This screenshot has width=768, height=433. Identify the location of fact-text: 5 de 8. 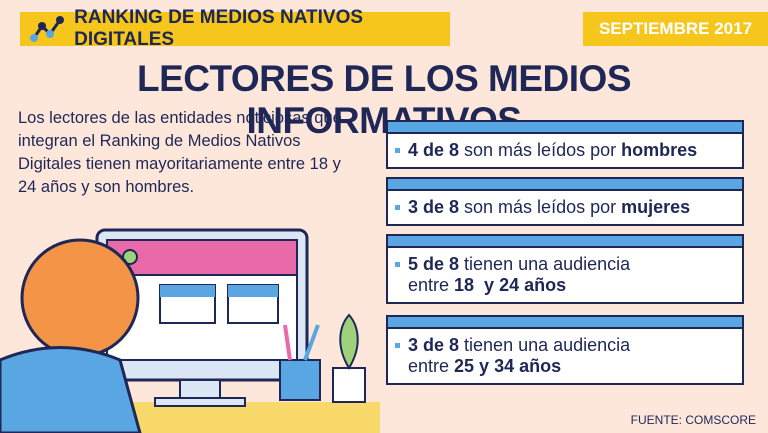
(434, 264).